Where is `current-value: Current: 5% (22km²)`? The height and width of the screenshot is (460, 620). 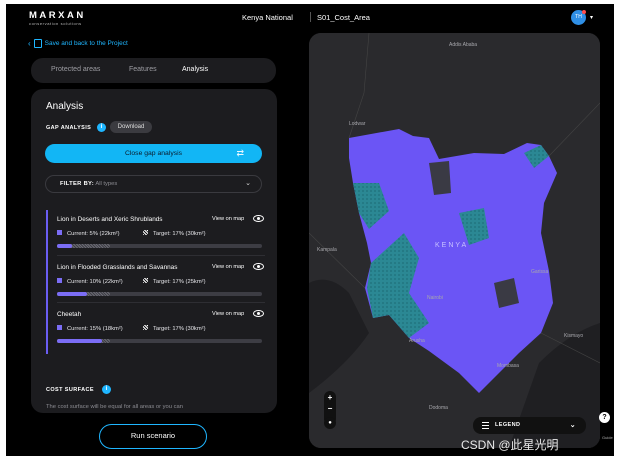
current-value: Current: 5% (22km²) is located at coordinates (88, 233).